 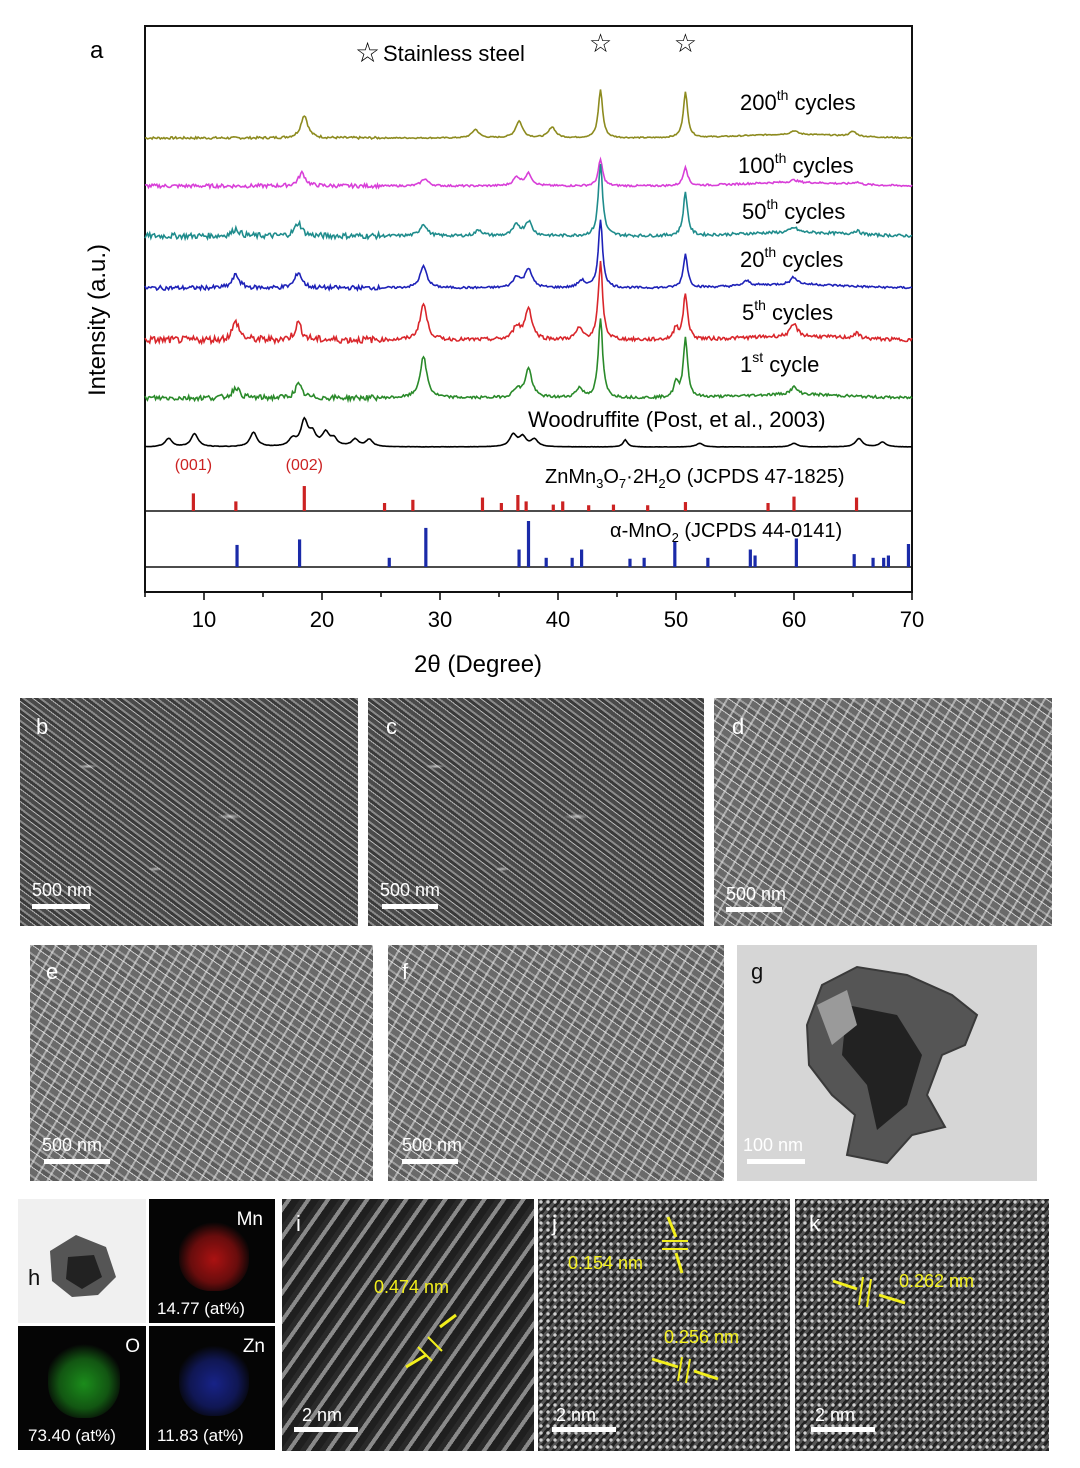 What do you see at coordinates (52, 971) in the screenshot?
I see `panel-label-e: e` at bounding box center [52, 971].